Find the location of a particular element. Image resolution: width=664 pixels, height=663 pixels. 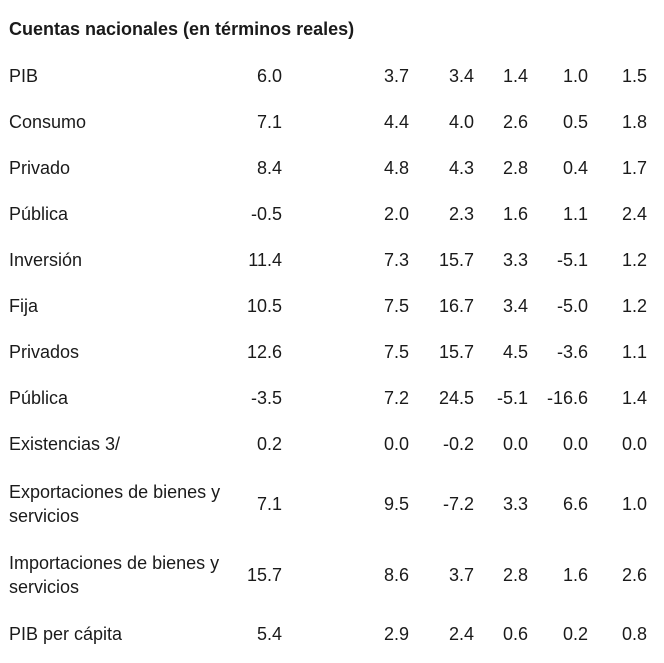

cell-value: 0.6 is located at coordinates (515, 634).